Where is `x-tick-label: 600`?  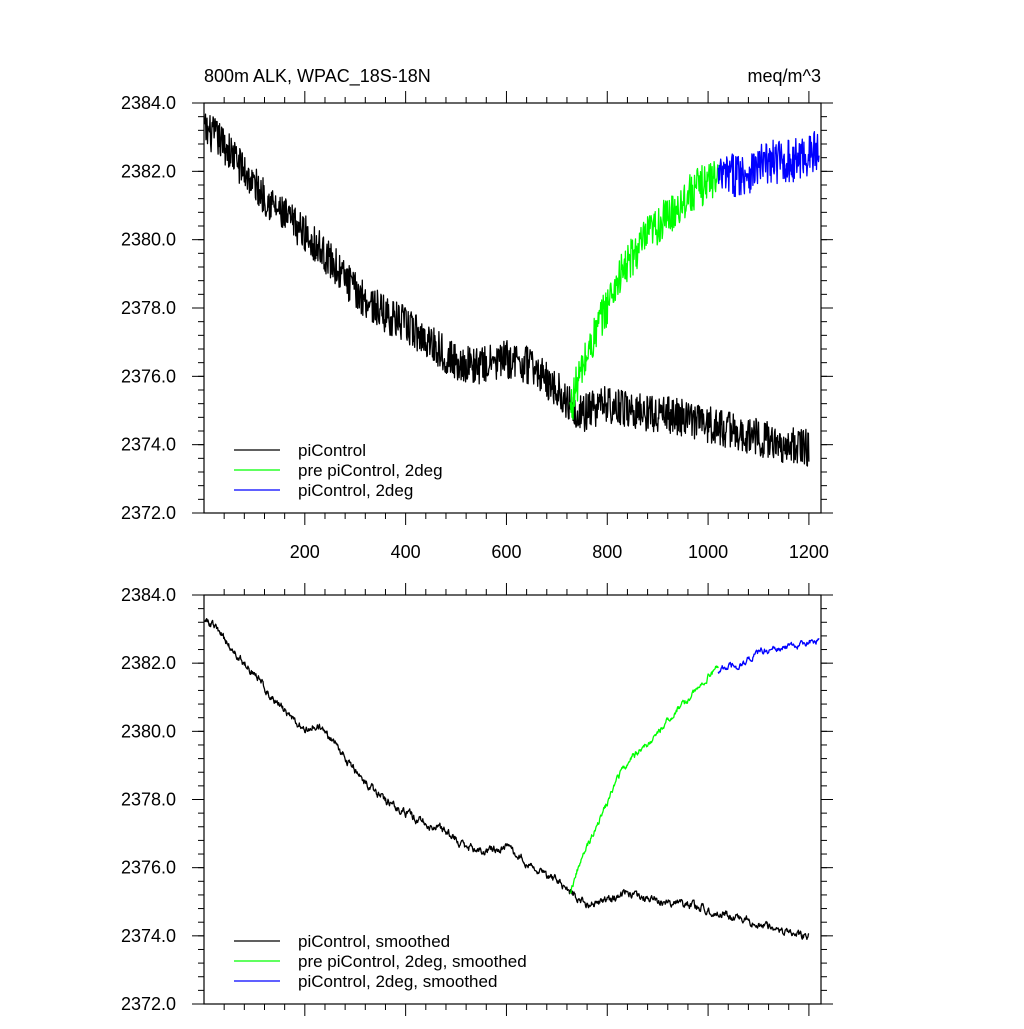 x-tick-label: 600 is located at coordinates (506, 552).